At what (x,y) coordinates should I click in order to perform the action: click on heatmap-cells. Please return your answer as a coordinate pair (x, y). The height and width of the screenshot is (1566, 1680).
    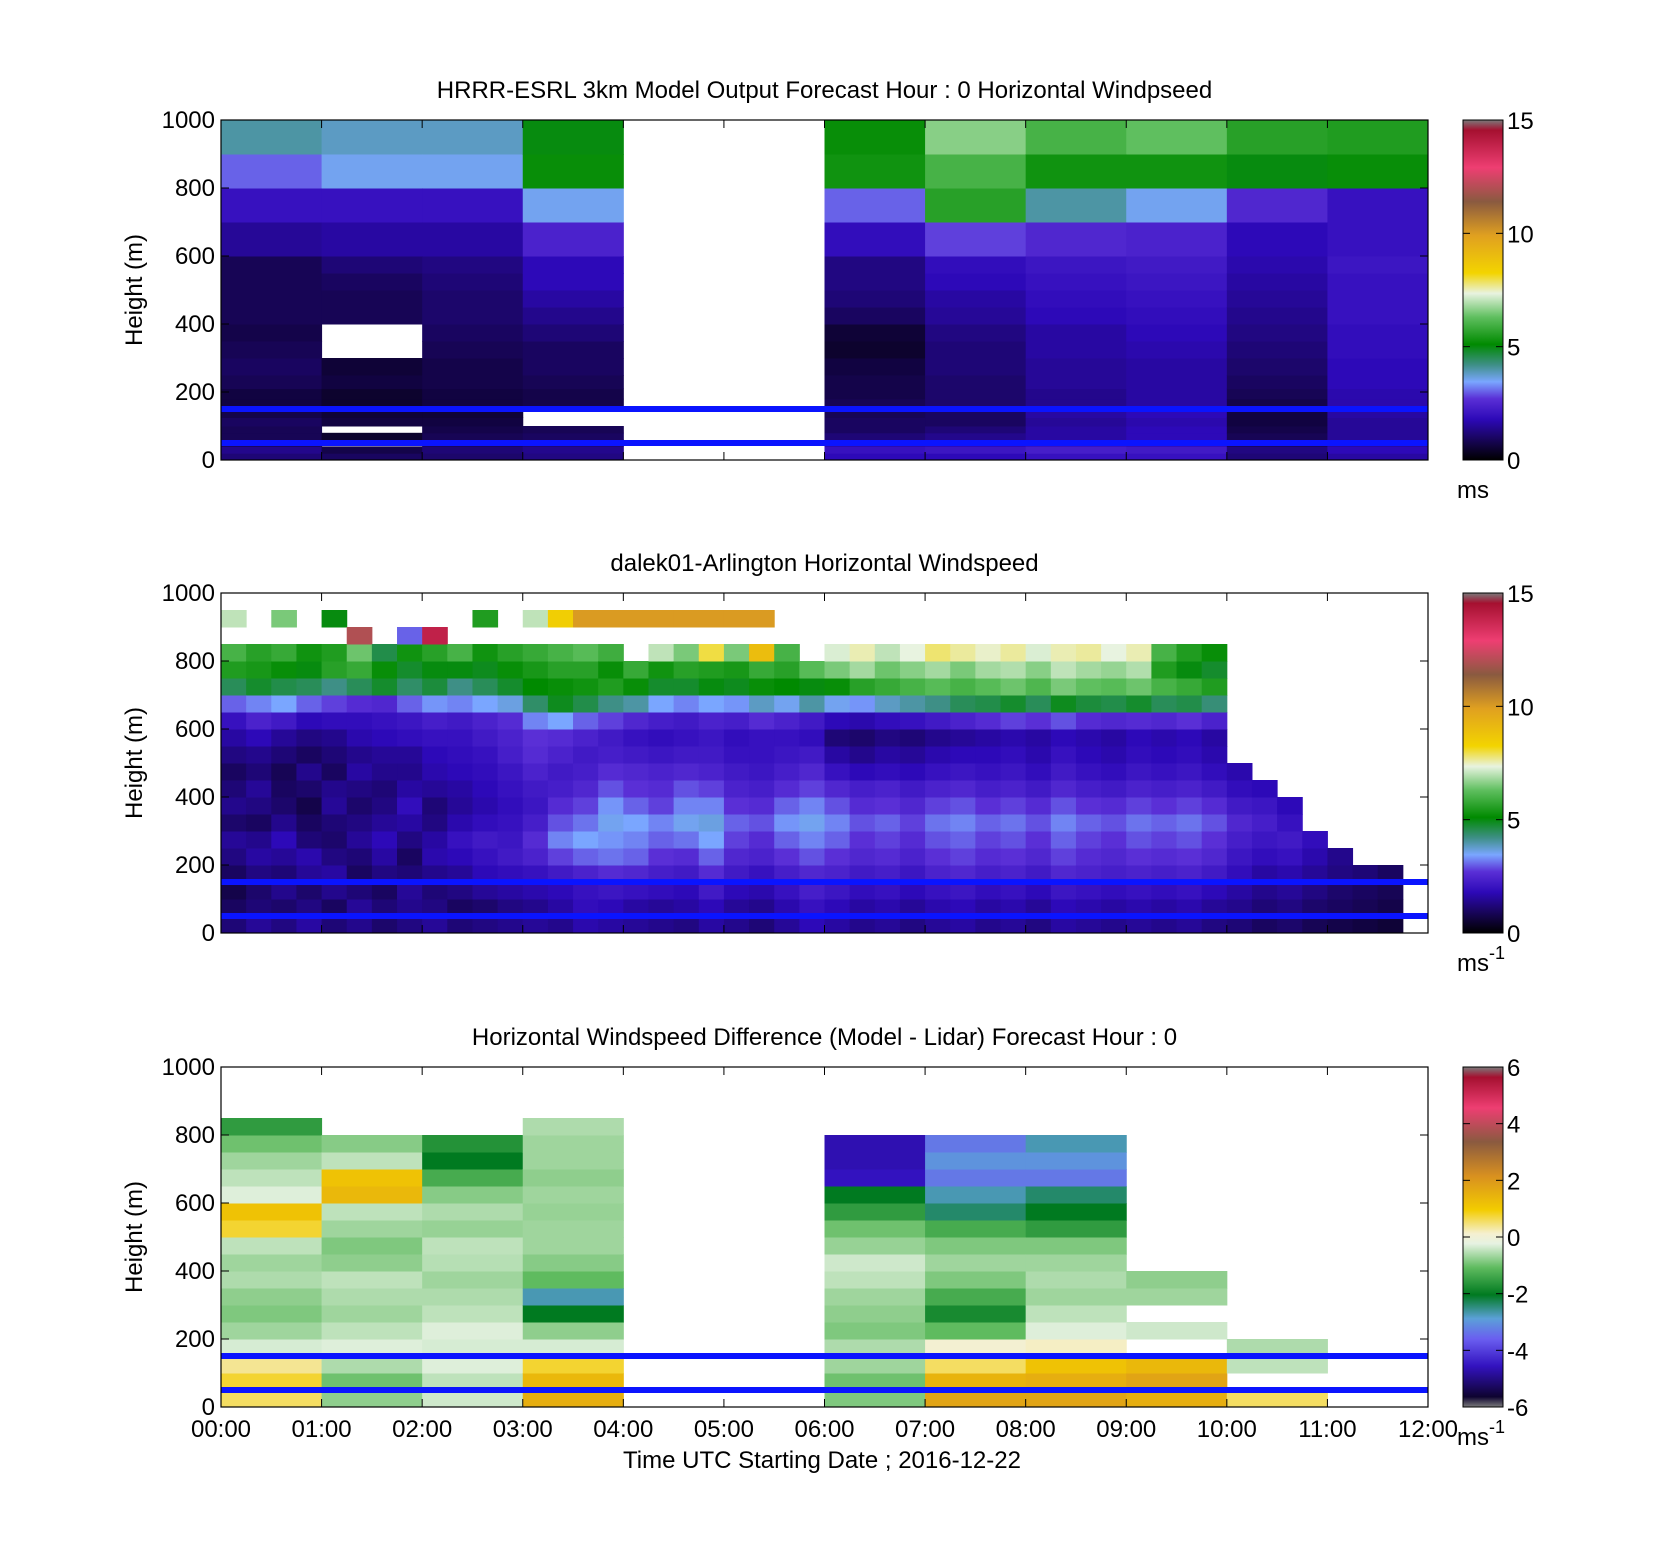
    Looking at the image, I should click on (812, 772).